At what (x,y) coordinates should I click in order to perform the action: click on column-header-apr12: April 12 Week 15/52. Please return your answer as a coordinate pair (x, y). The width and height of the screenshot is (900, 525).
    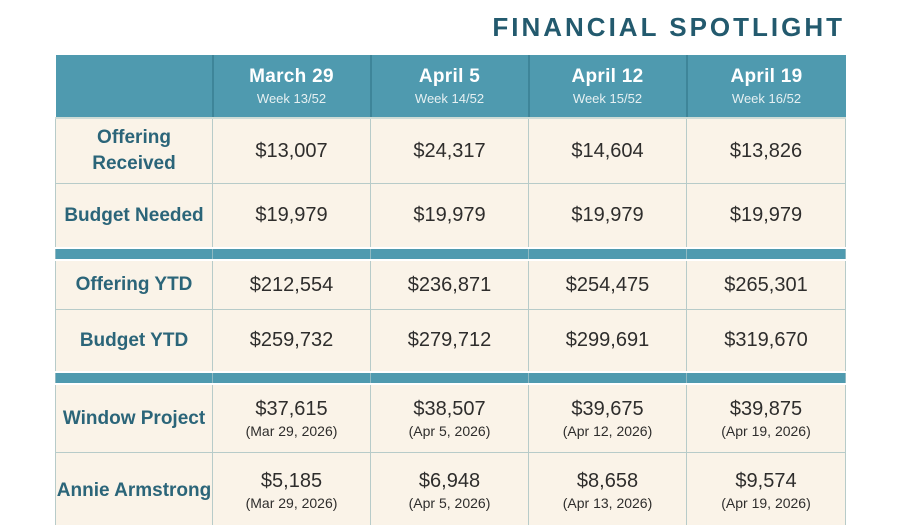
    Looking at the image, I should click on (608, 87).